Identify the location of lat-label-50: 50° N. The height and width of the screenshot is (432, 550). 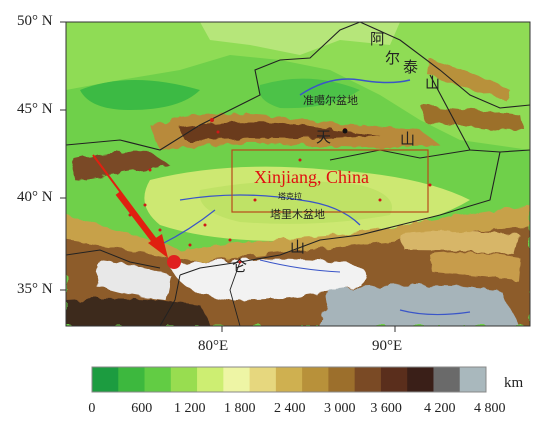
(35, 21).